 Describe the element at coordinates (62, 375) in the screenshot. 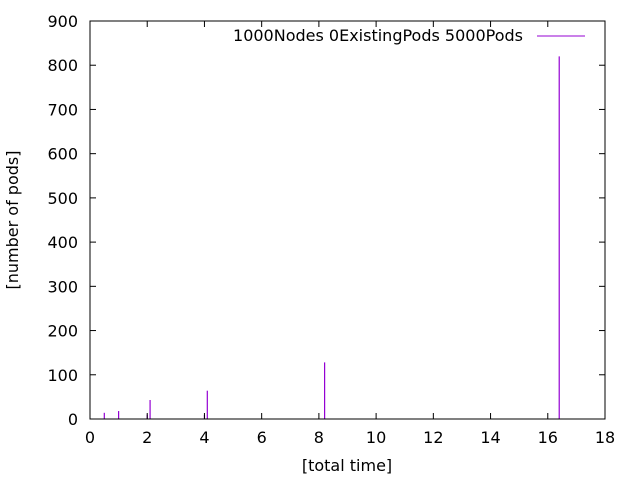

I see `y-tick-label: 100` at that location.